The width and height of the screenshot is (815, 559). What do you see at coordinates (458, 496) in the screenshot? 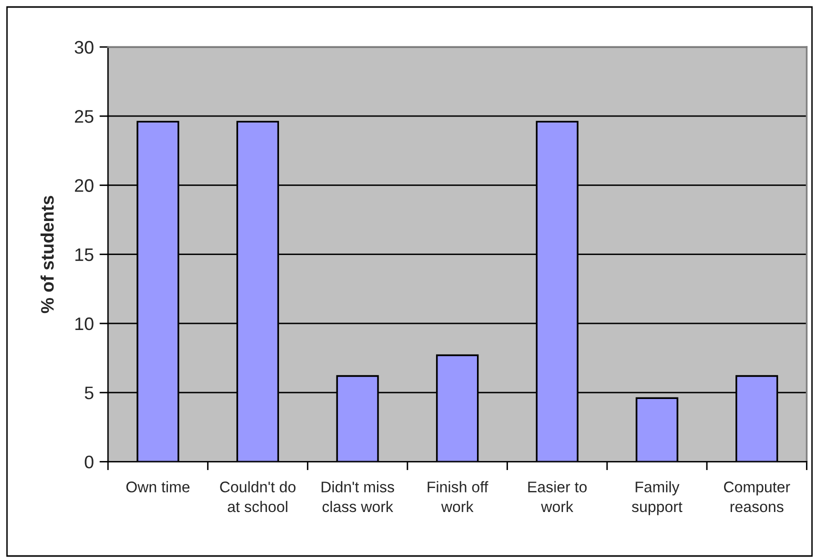
I see `x-tick-label: Finish off work` at bounding box center [458, 496].